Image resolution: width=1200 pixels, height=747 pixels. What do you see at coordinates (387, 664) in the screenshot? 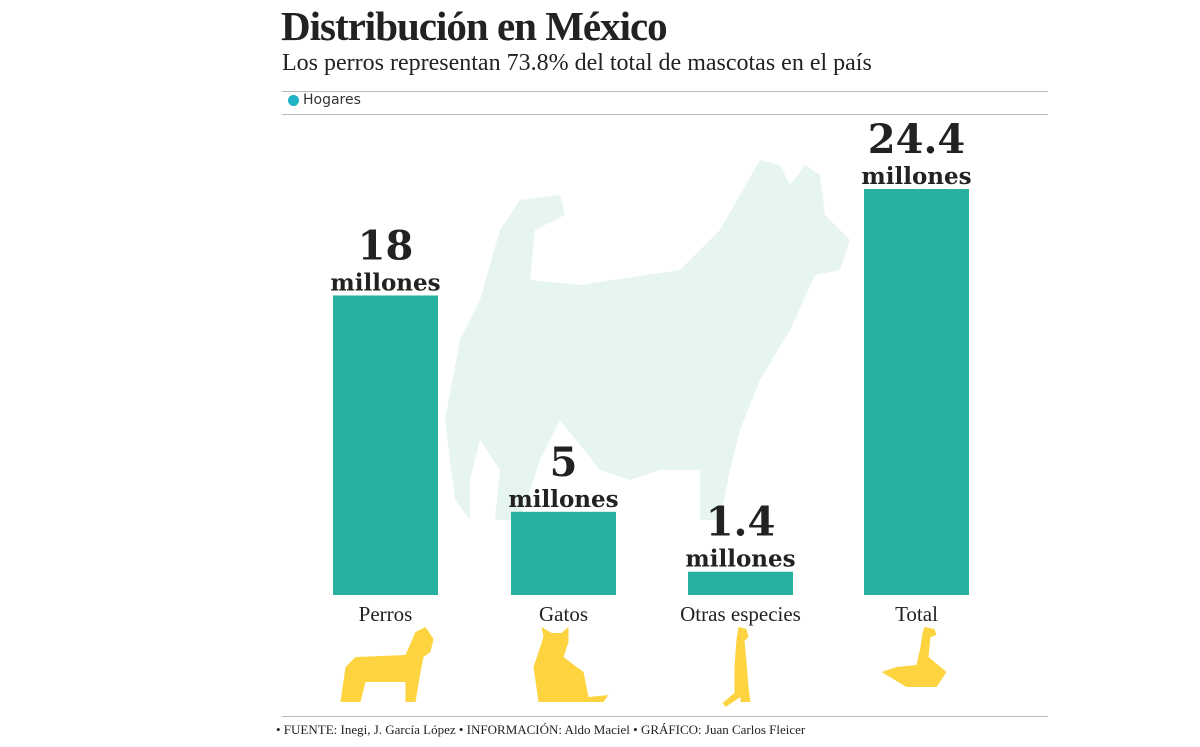
I see `schnauzer-dog-icon` at bounding box center [387, 664].